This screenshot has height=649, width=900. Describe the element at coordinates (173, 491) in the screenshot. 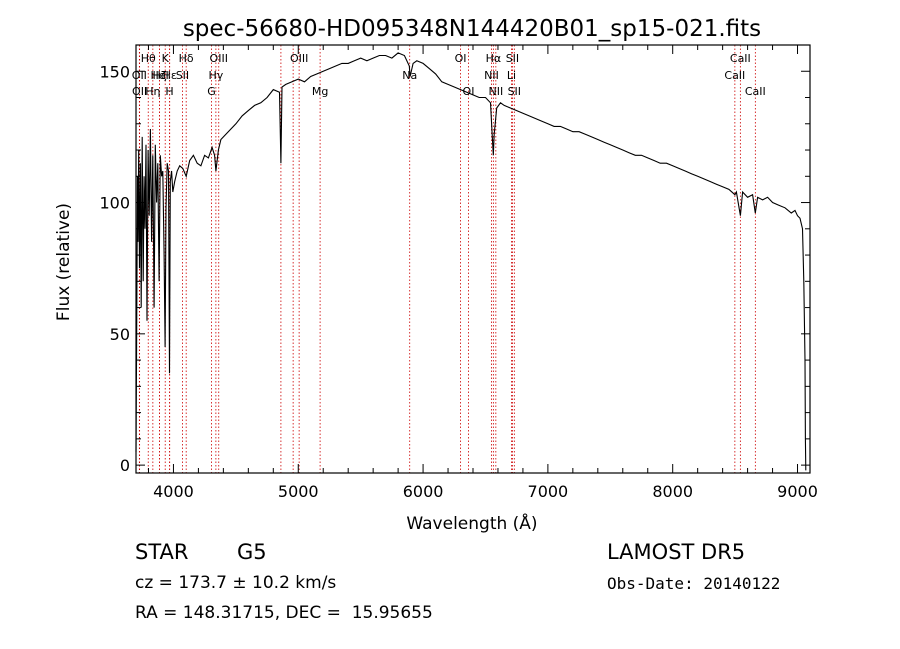

I see `x-tick-label: 4000` at that location.